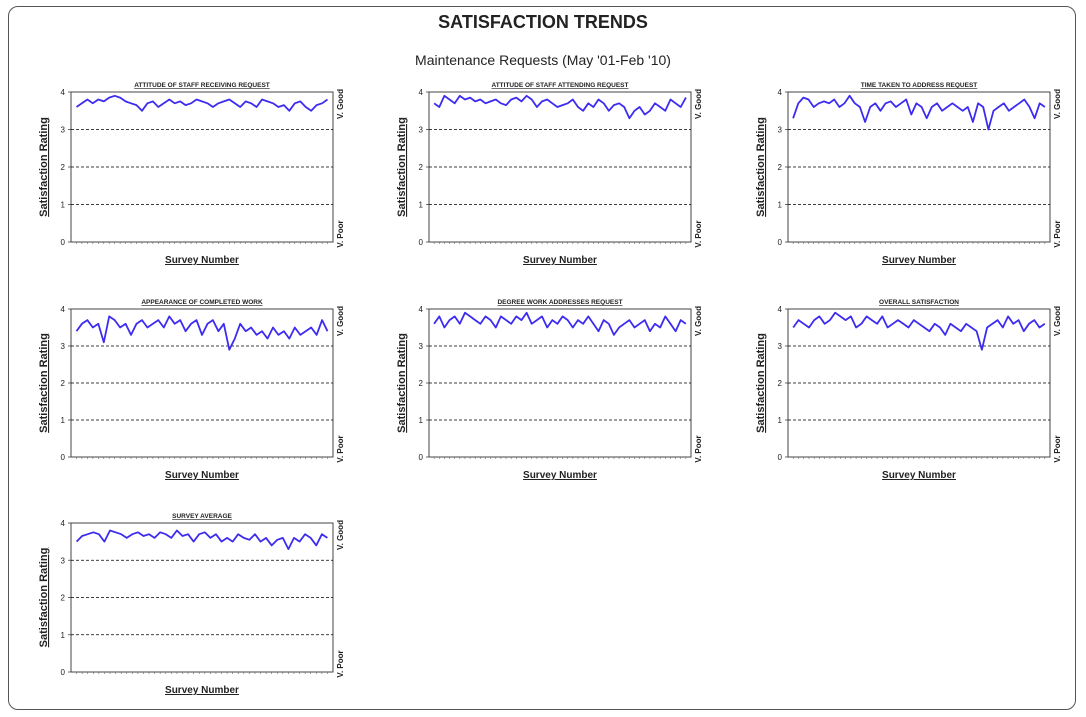 The width and height of the screenshot is (1086, 717). I want to click on chart-title: SURVEY AVERAGE, so click(202, 516).